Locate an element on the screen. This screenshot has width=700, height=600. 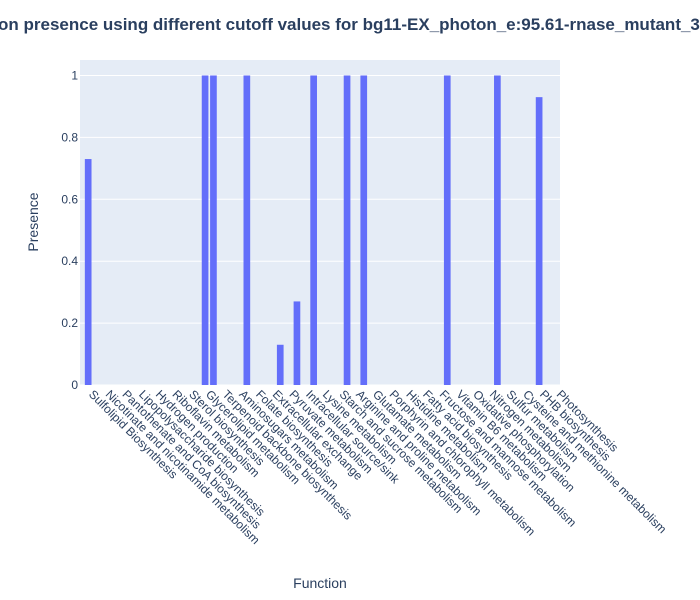
y-tick-label: 0.2 is located at coordinates (69, 323).